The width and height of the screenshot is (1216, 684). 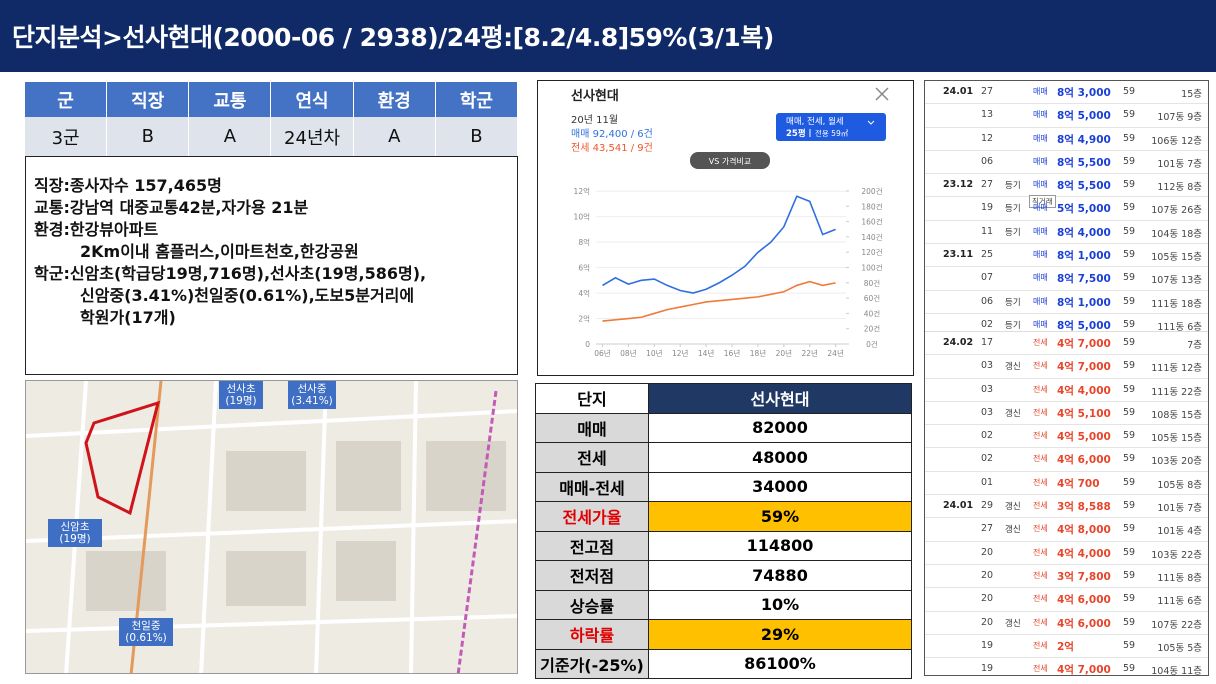 I want to click on trade-kind: 매매, so click(x=1040, y=255).